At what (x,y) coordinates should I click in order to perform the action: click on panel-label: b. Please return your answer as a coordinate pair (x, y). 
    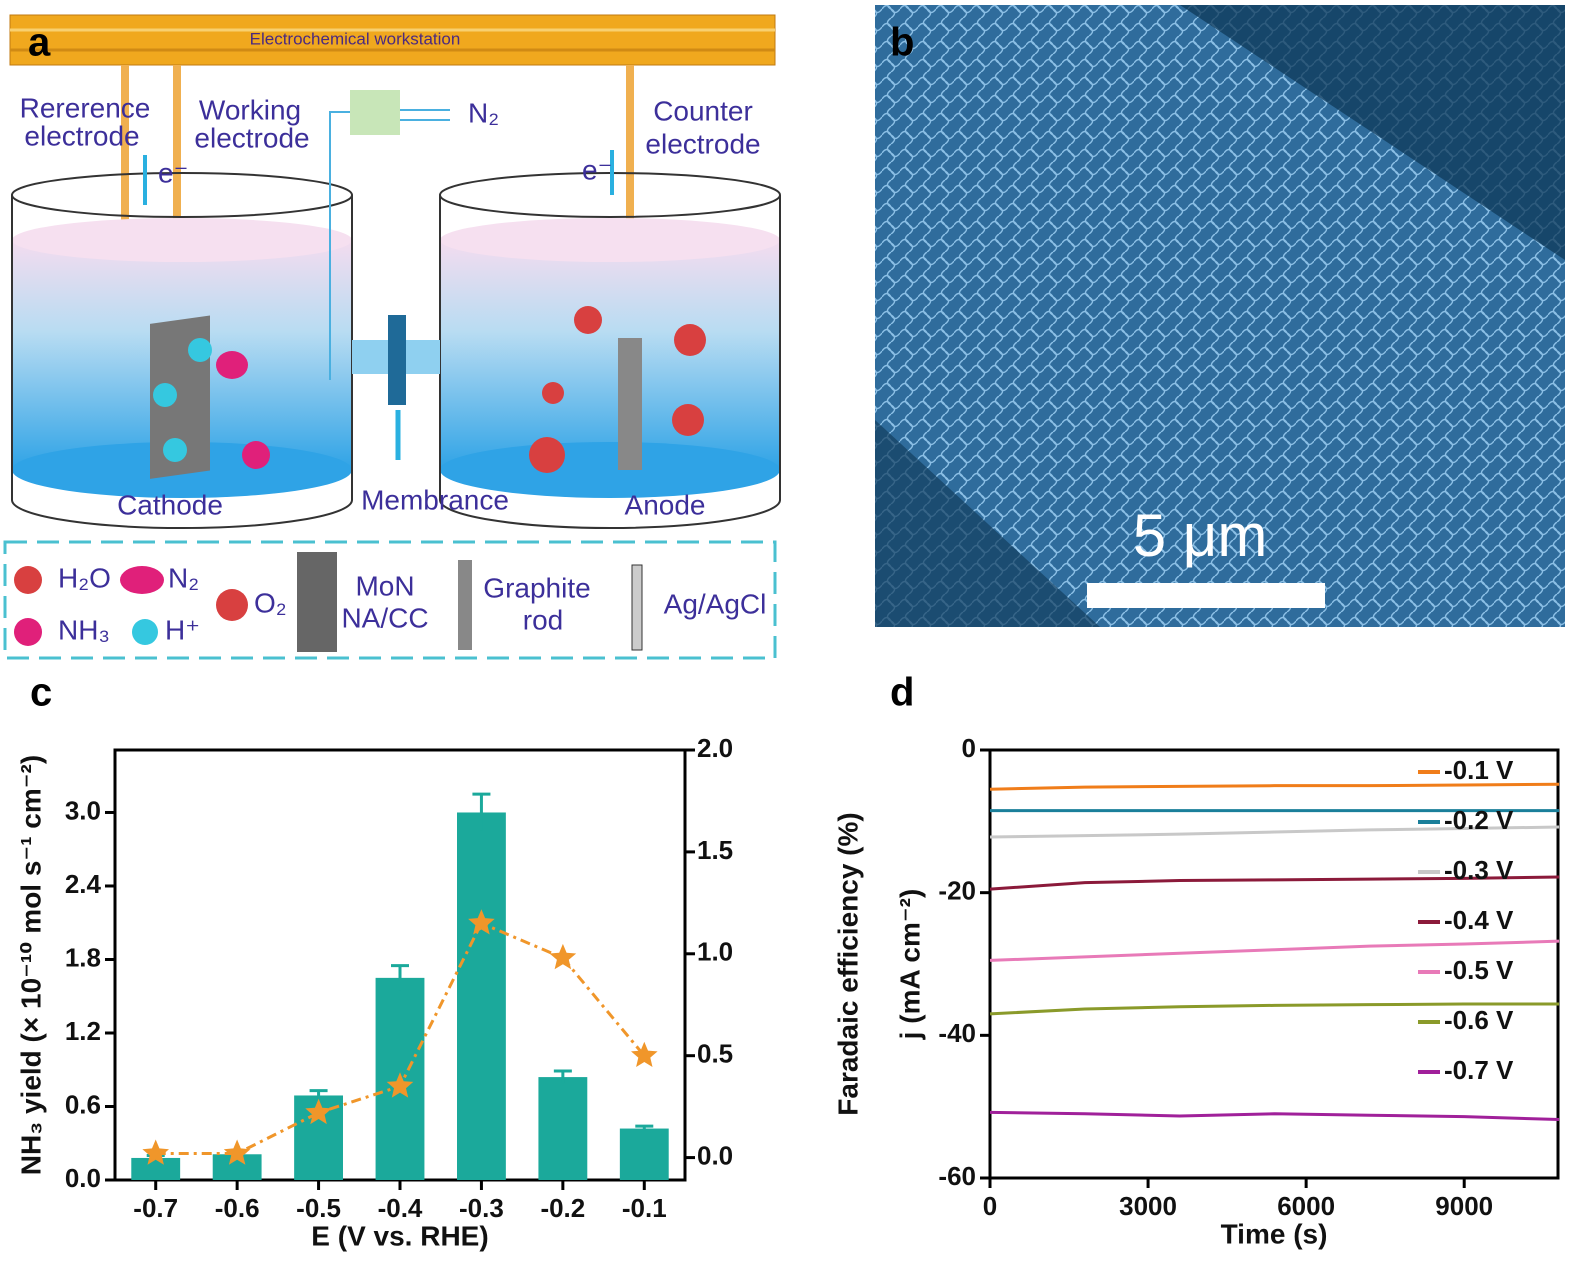
    Looking at the image, I should click on (902, 43).